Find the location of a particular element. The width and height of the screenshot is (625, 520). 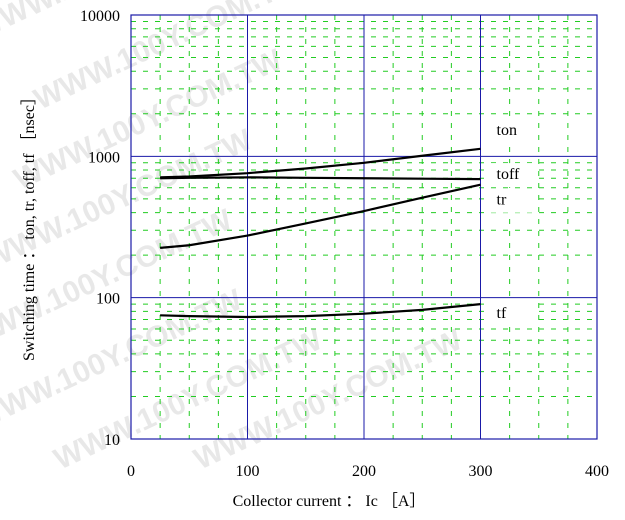

series-line-toff is located at coordinates (320, 178).